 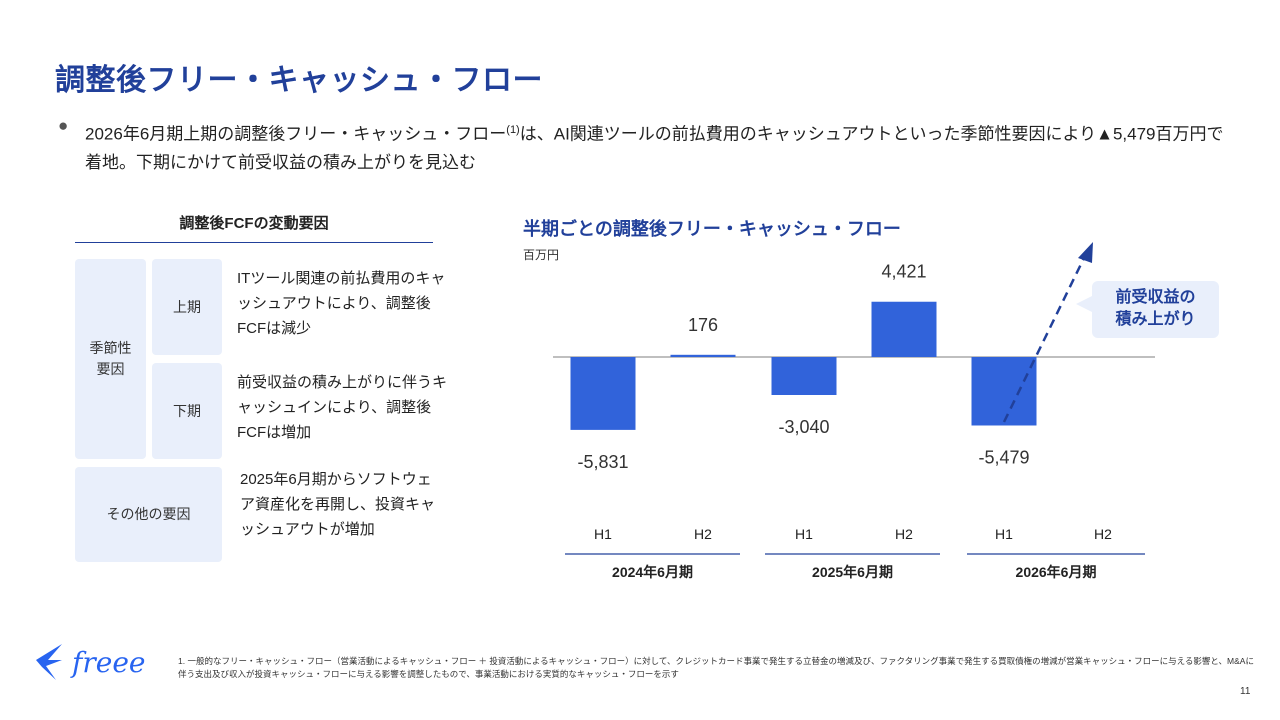 I want to click on x-tick-1: H2, so click(x=703, y=534).